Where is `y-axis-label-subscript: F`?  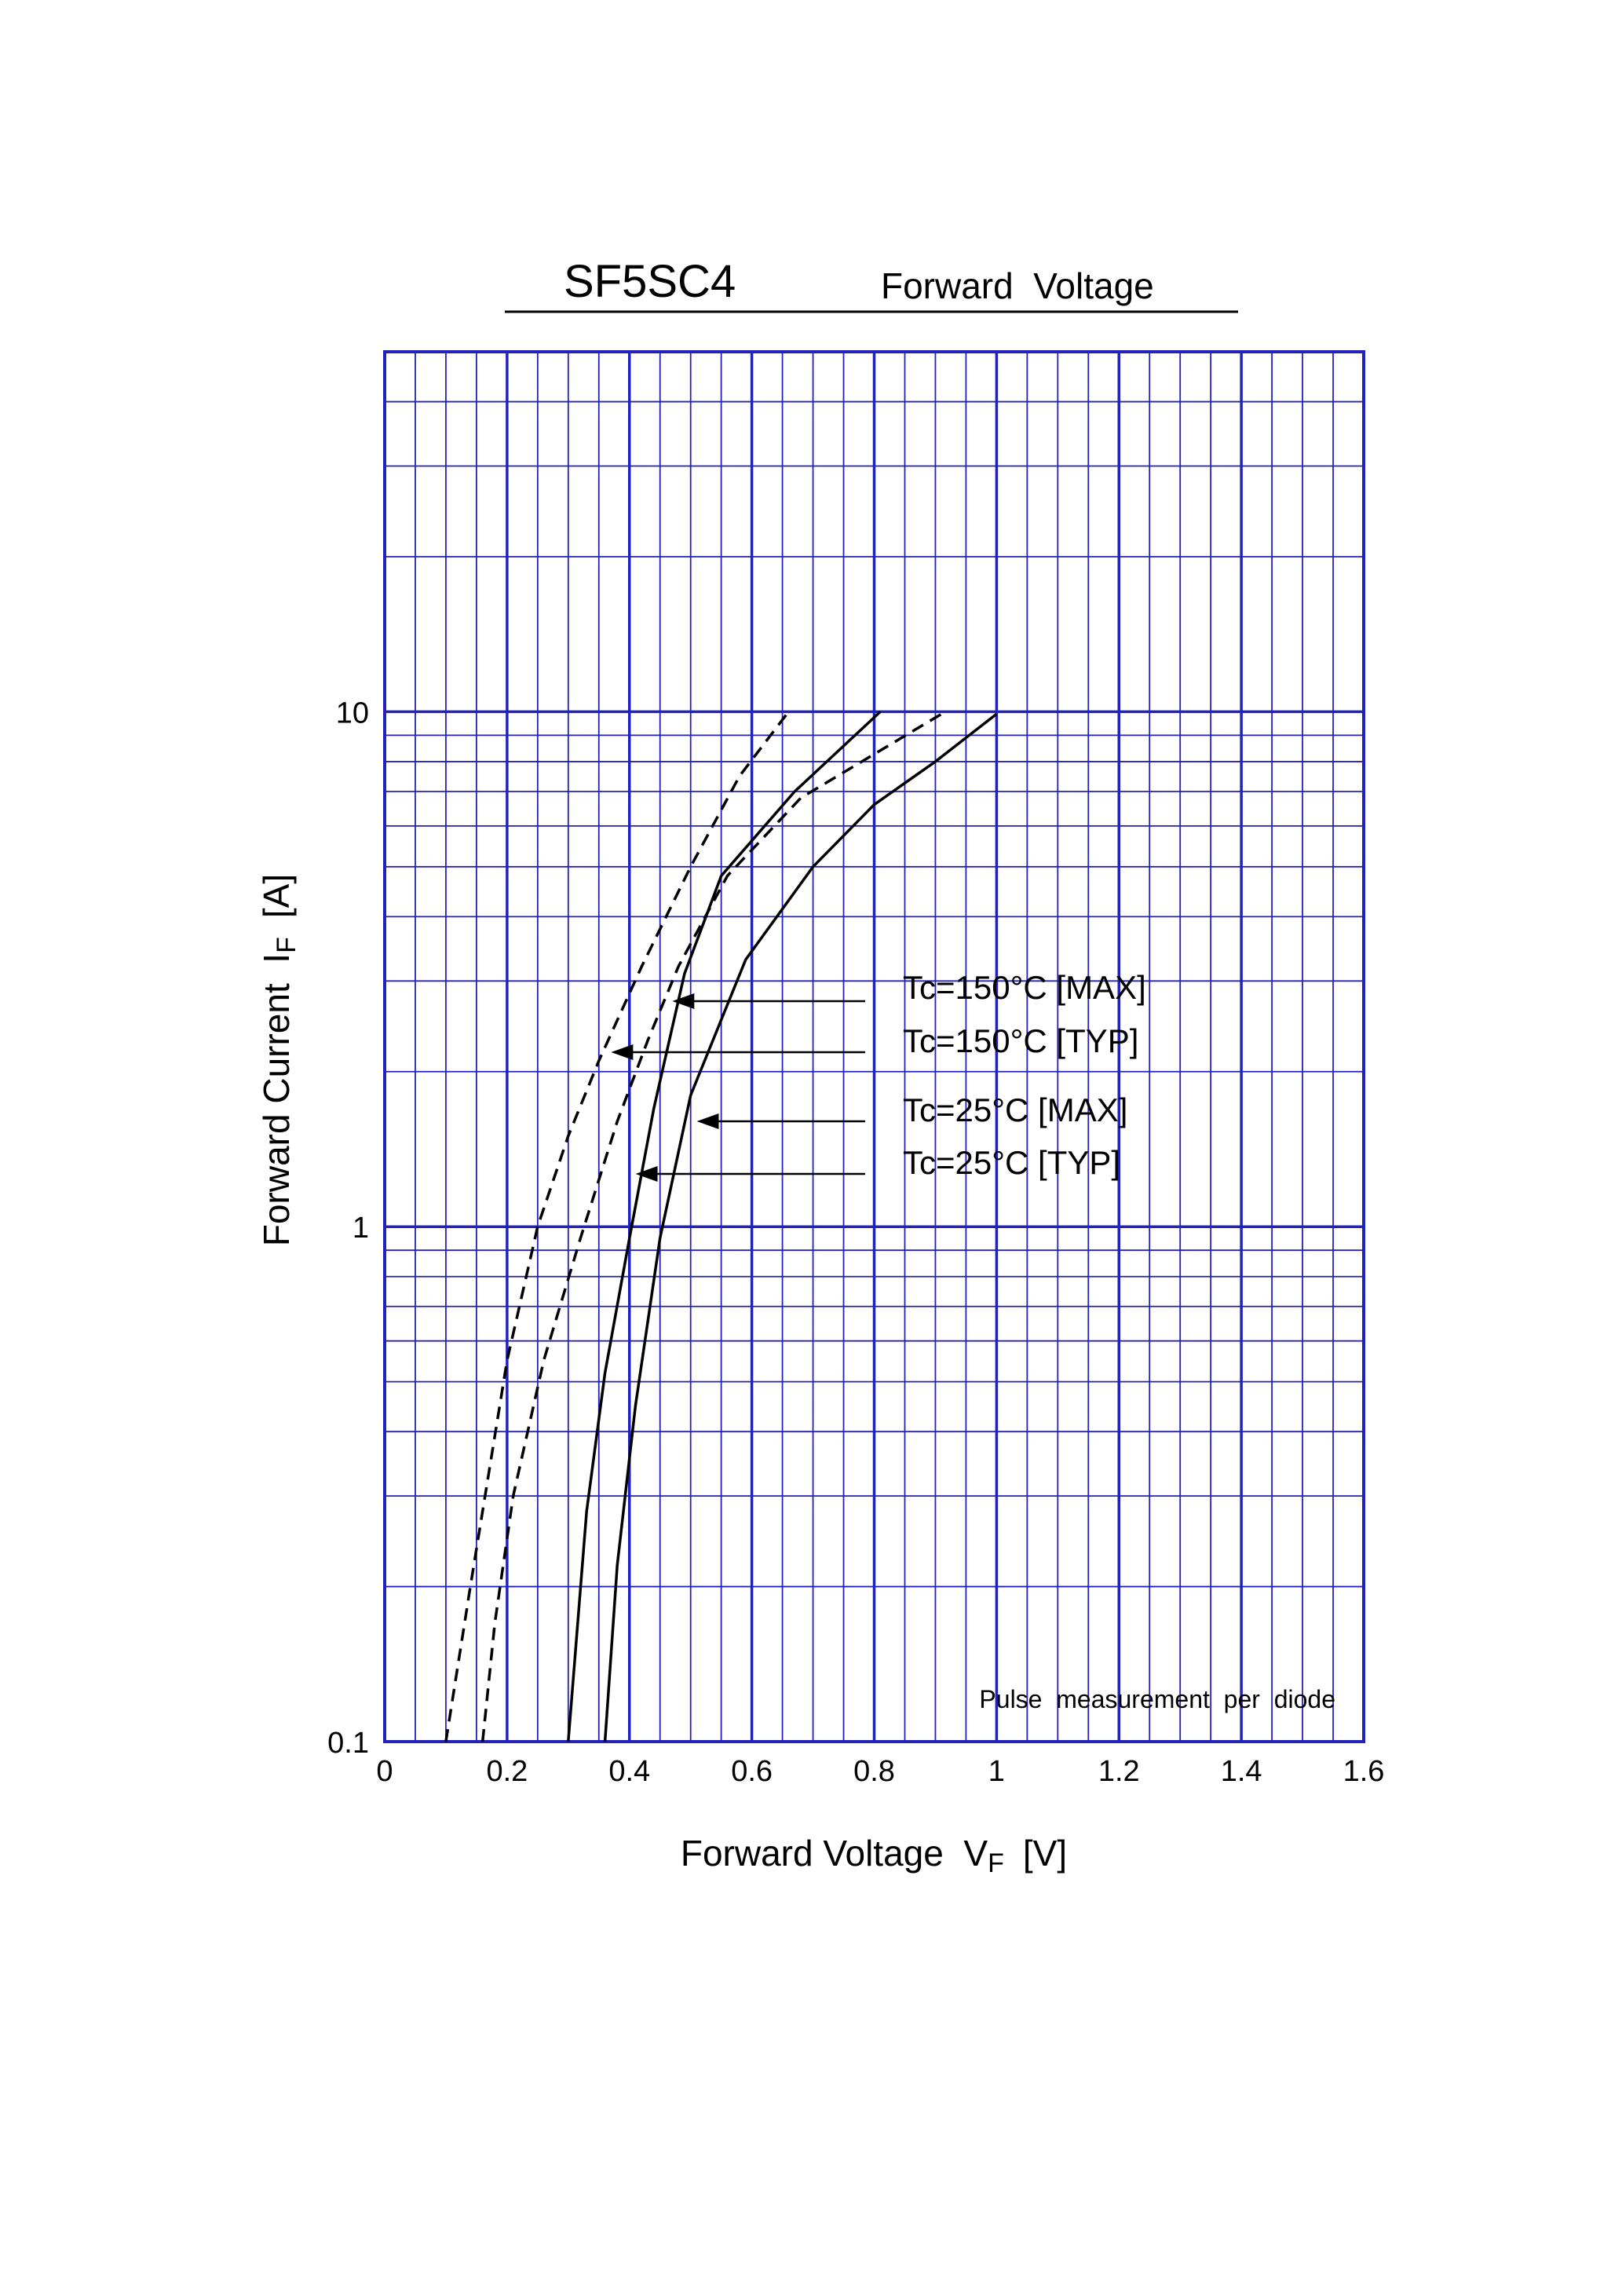
y-axis-label-subscript: F is located at coordinates (286, 945).